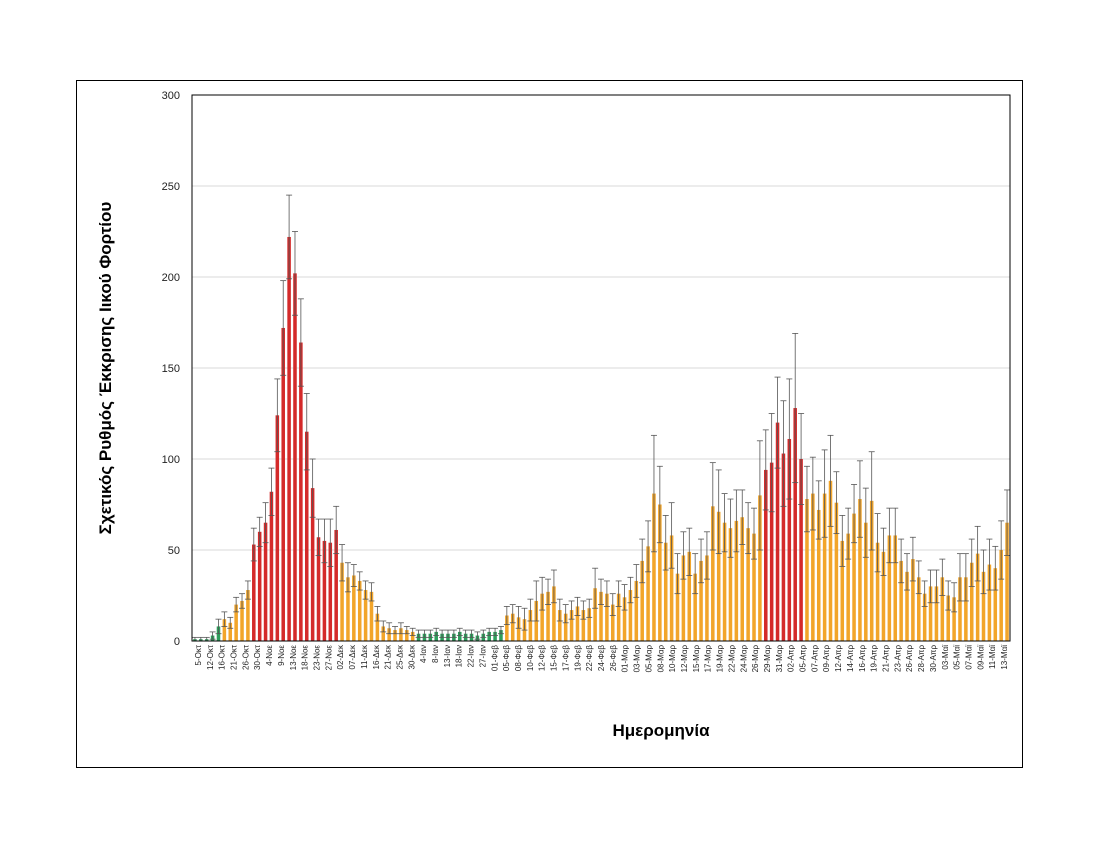  I want to click on x-tick-label: 9-Νοε, so click(281, 655).